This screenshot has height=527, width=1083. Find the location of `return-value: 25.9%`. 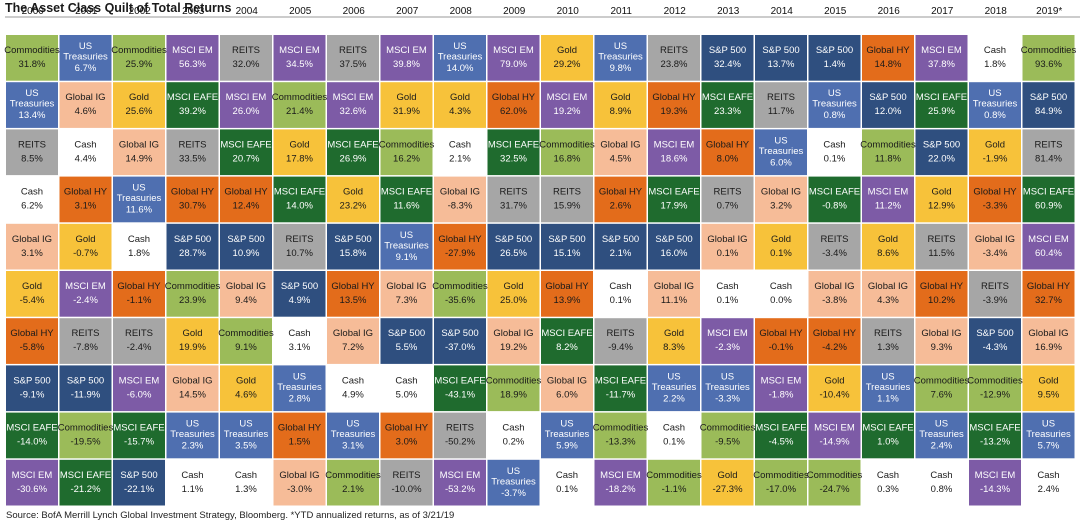

return-value: 25.9% is located at coordinates (139, 64).